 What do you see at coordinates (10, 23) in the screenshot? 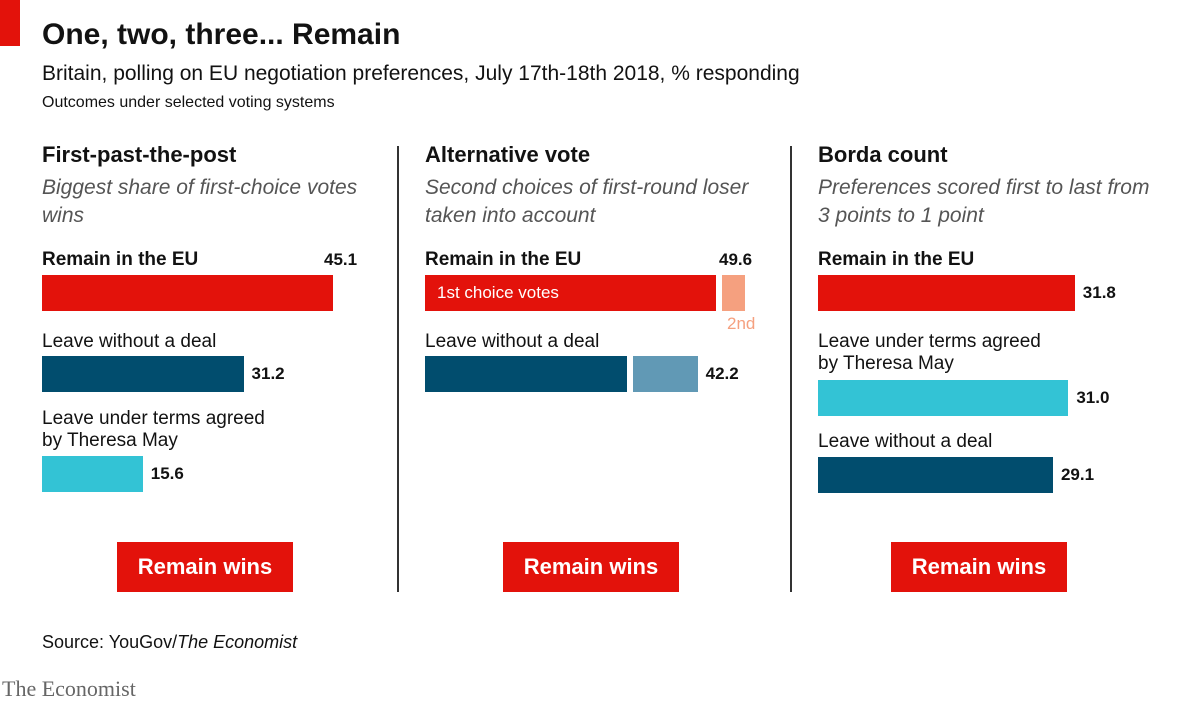
I see `brand-corner-mark` at bounding box center [10, 23].